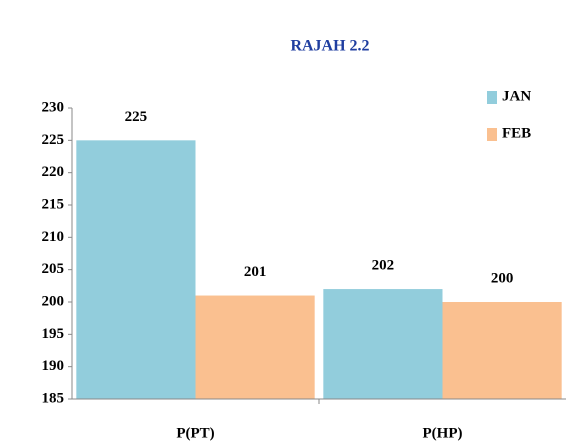 The height and width of the screenshot is (447, 567). I want to click on y-tick-label: 230, so click(53, 107).